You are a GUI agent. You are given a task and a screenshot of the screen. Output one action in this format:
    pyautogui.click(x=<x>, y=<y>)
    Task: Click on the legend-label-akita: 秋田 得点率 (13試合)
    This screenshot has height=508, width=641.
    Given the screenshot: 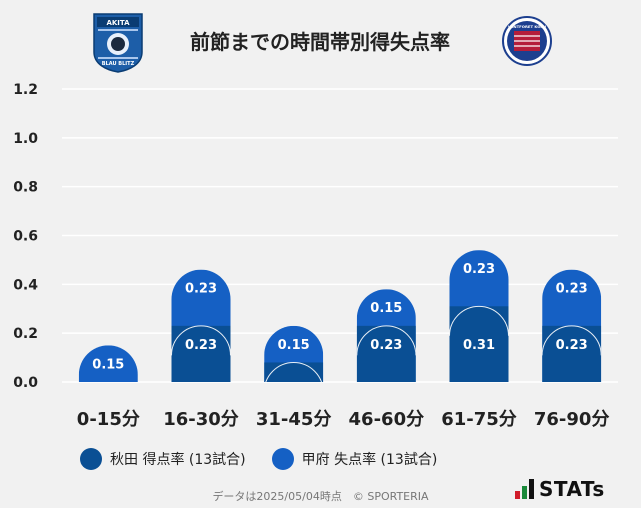 What is the action you would take?
    pyautogui.click(x=178, y=460)
    